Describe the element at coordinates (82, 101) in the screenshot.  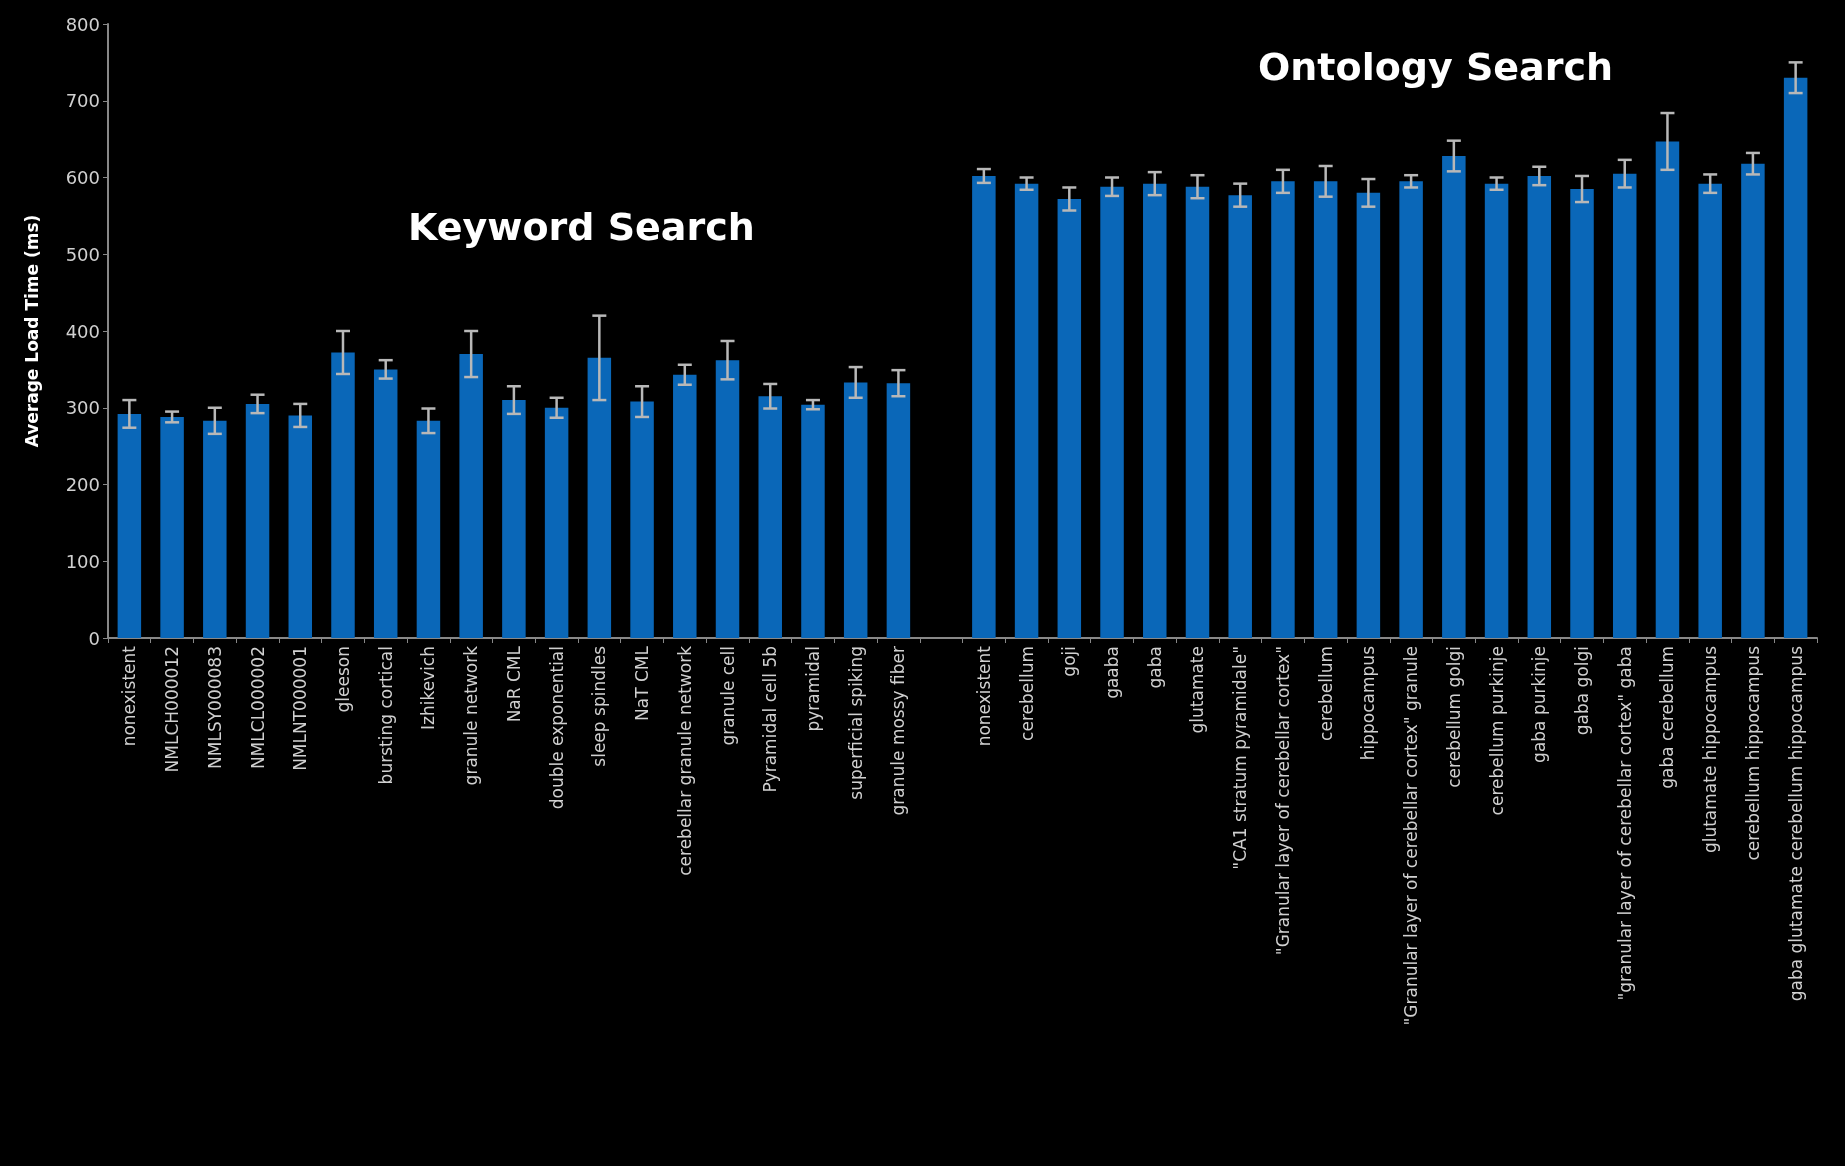
I see `y-tick-label: 700` at that location.